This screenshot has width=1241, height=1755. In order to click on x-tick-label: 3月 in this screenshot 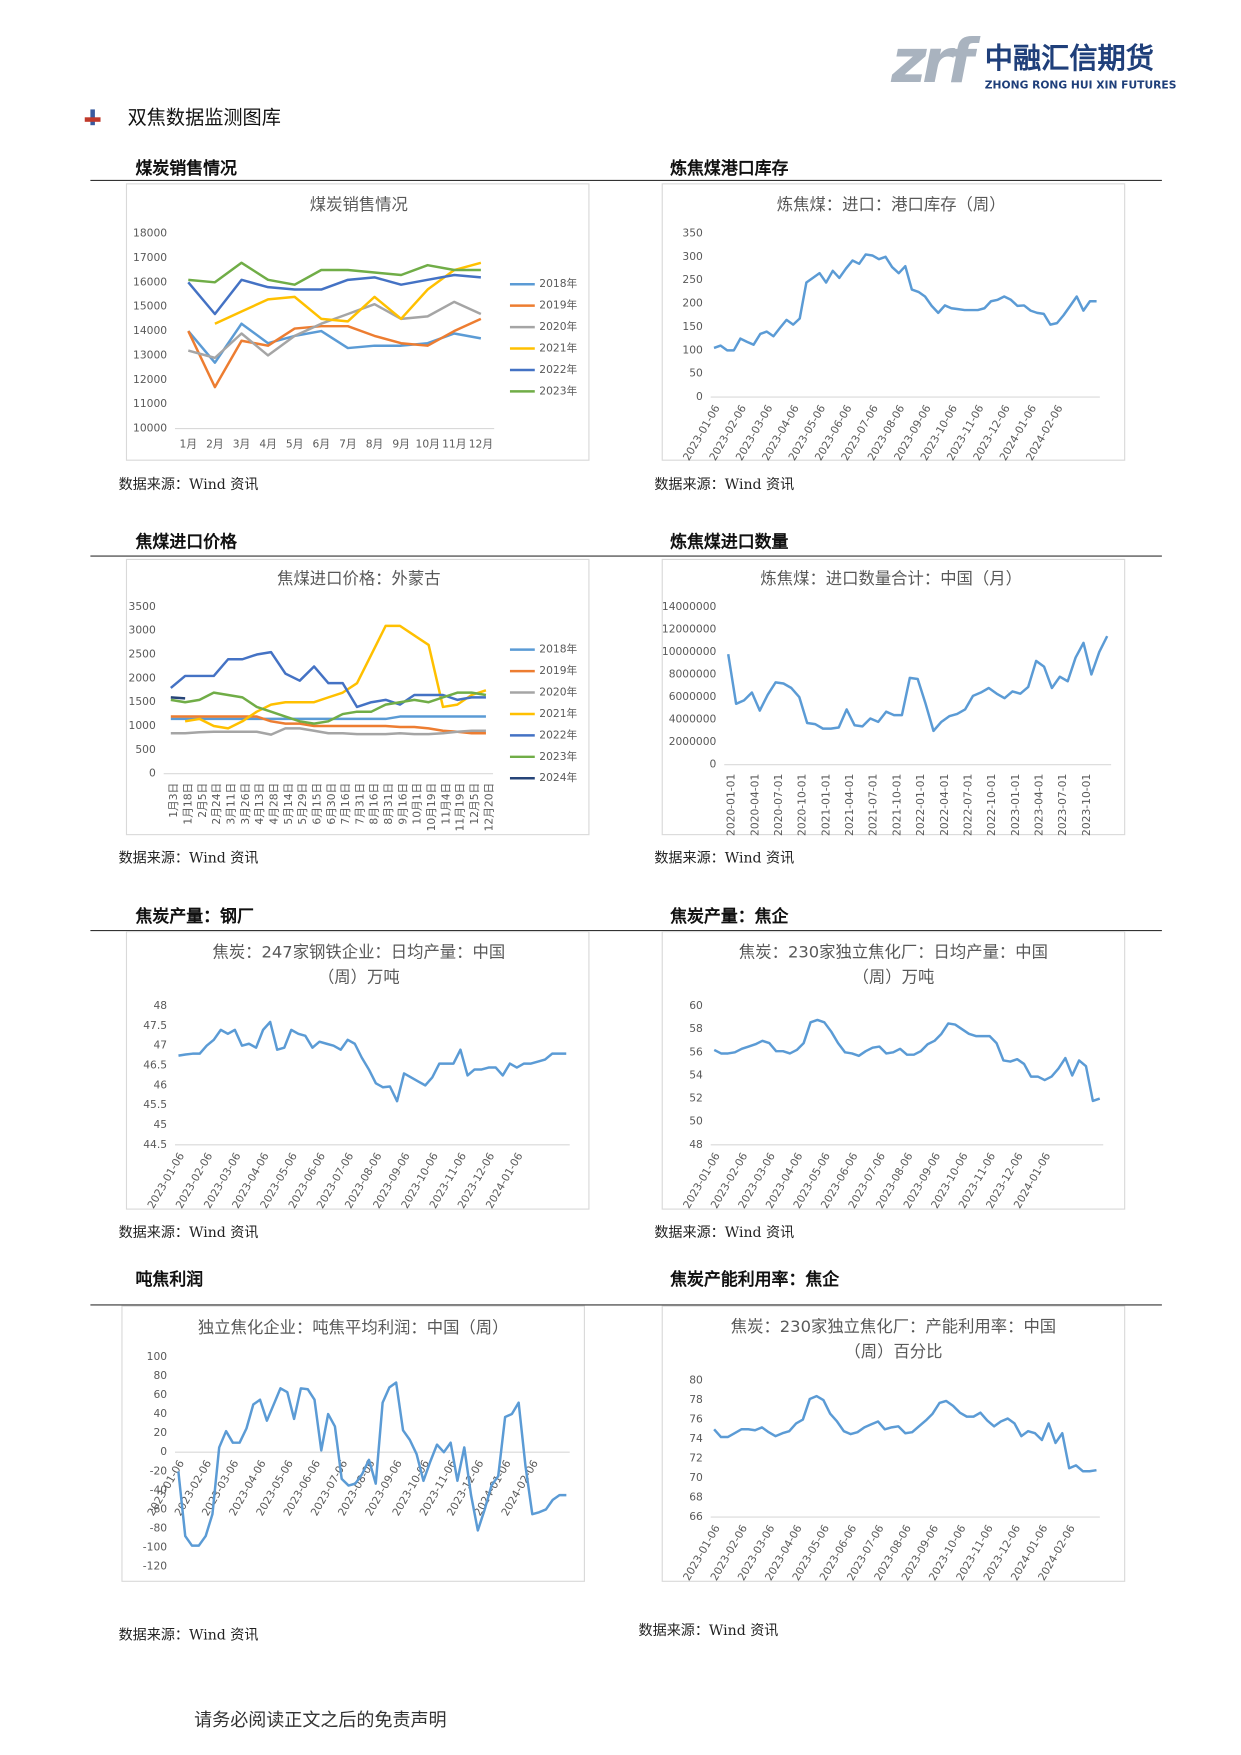, I will do `click(242, 443)`.